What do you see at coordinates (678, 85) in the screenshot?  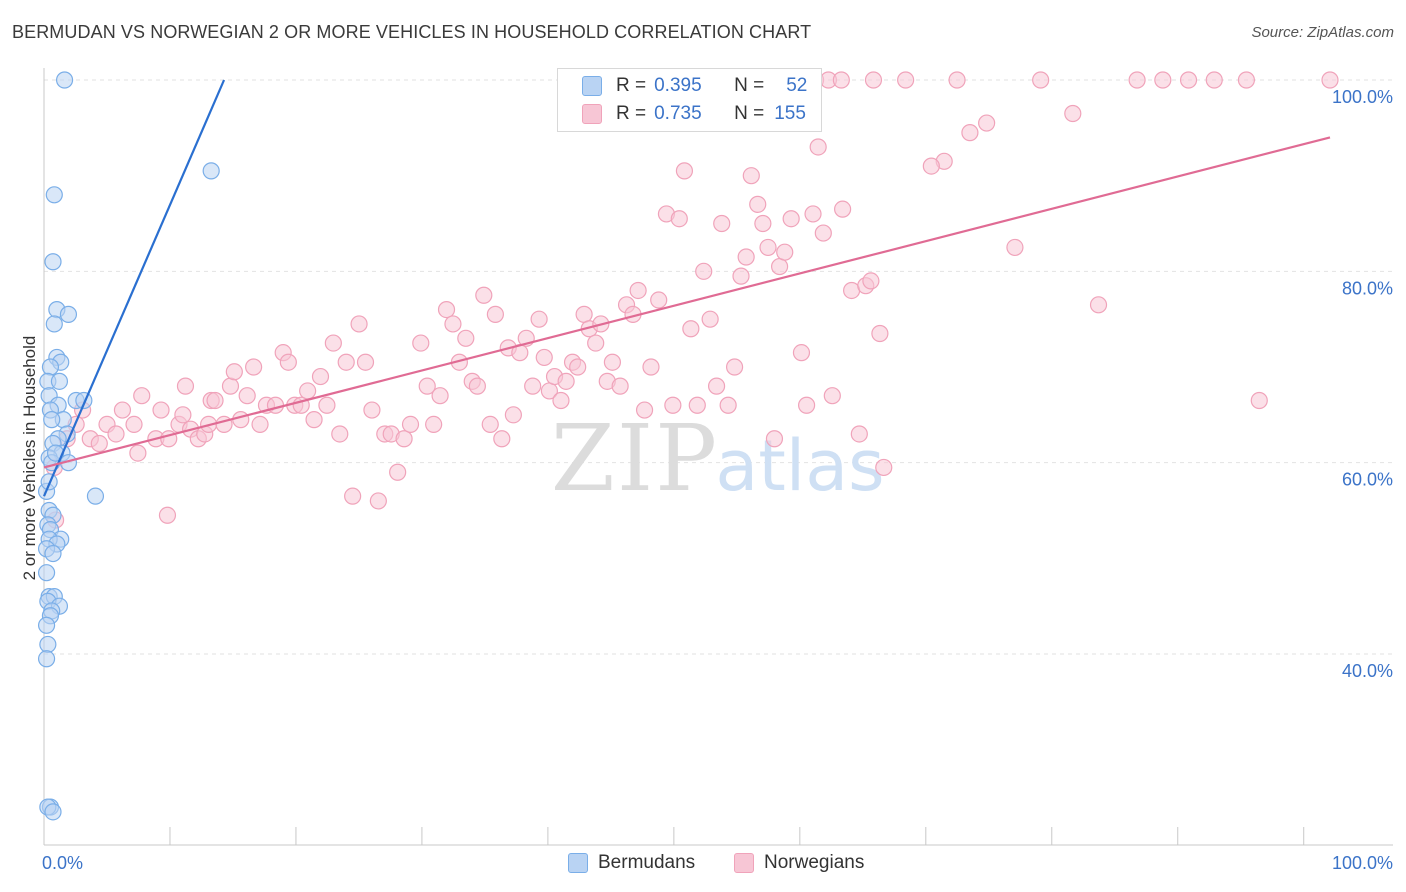 I see `legend-r-value: 0.395` at bounding box center [678, 85].